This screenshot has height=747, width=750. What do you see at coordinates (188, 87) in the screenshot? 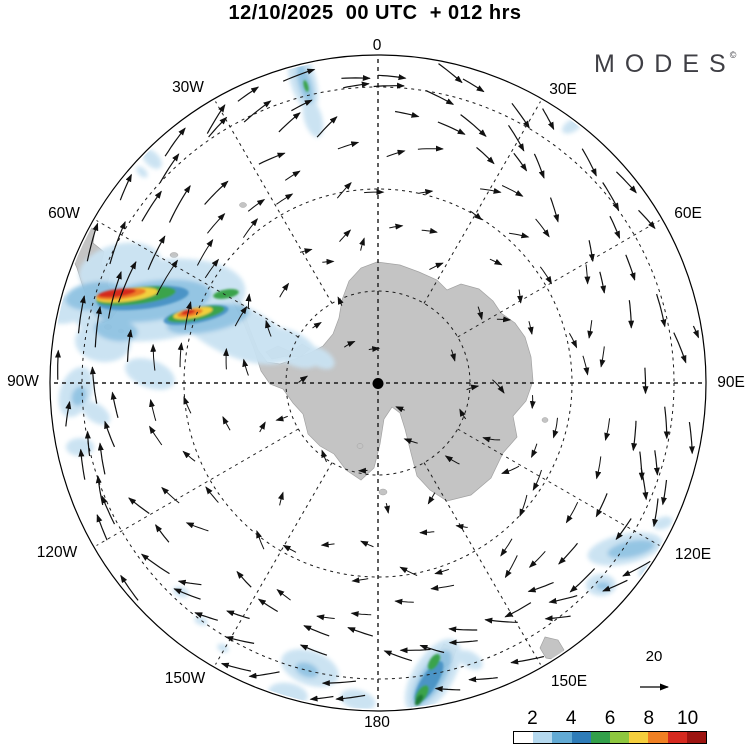
I see `lon-label-30W: 30W` at bounding box center [188, 87].